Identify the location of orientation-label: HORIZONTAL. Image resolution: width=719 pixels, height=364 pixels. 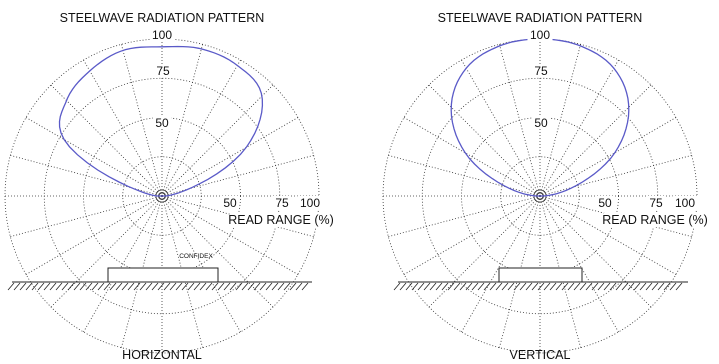
(162, 355).